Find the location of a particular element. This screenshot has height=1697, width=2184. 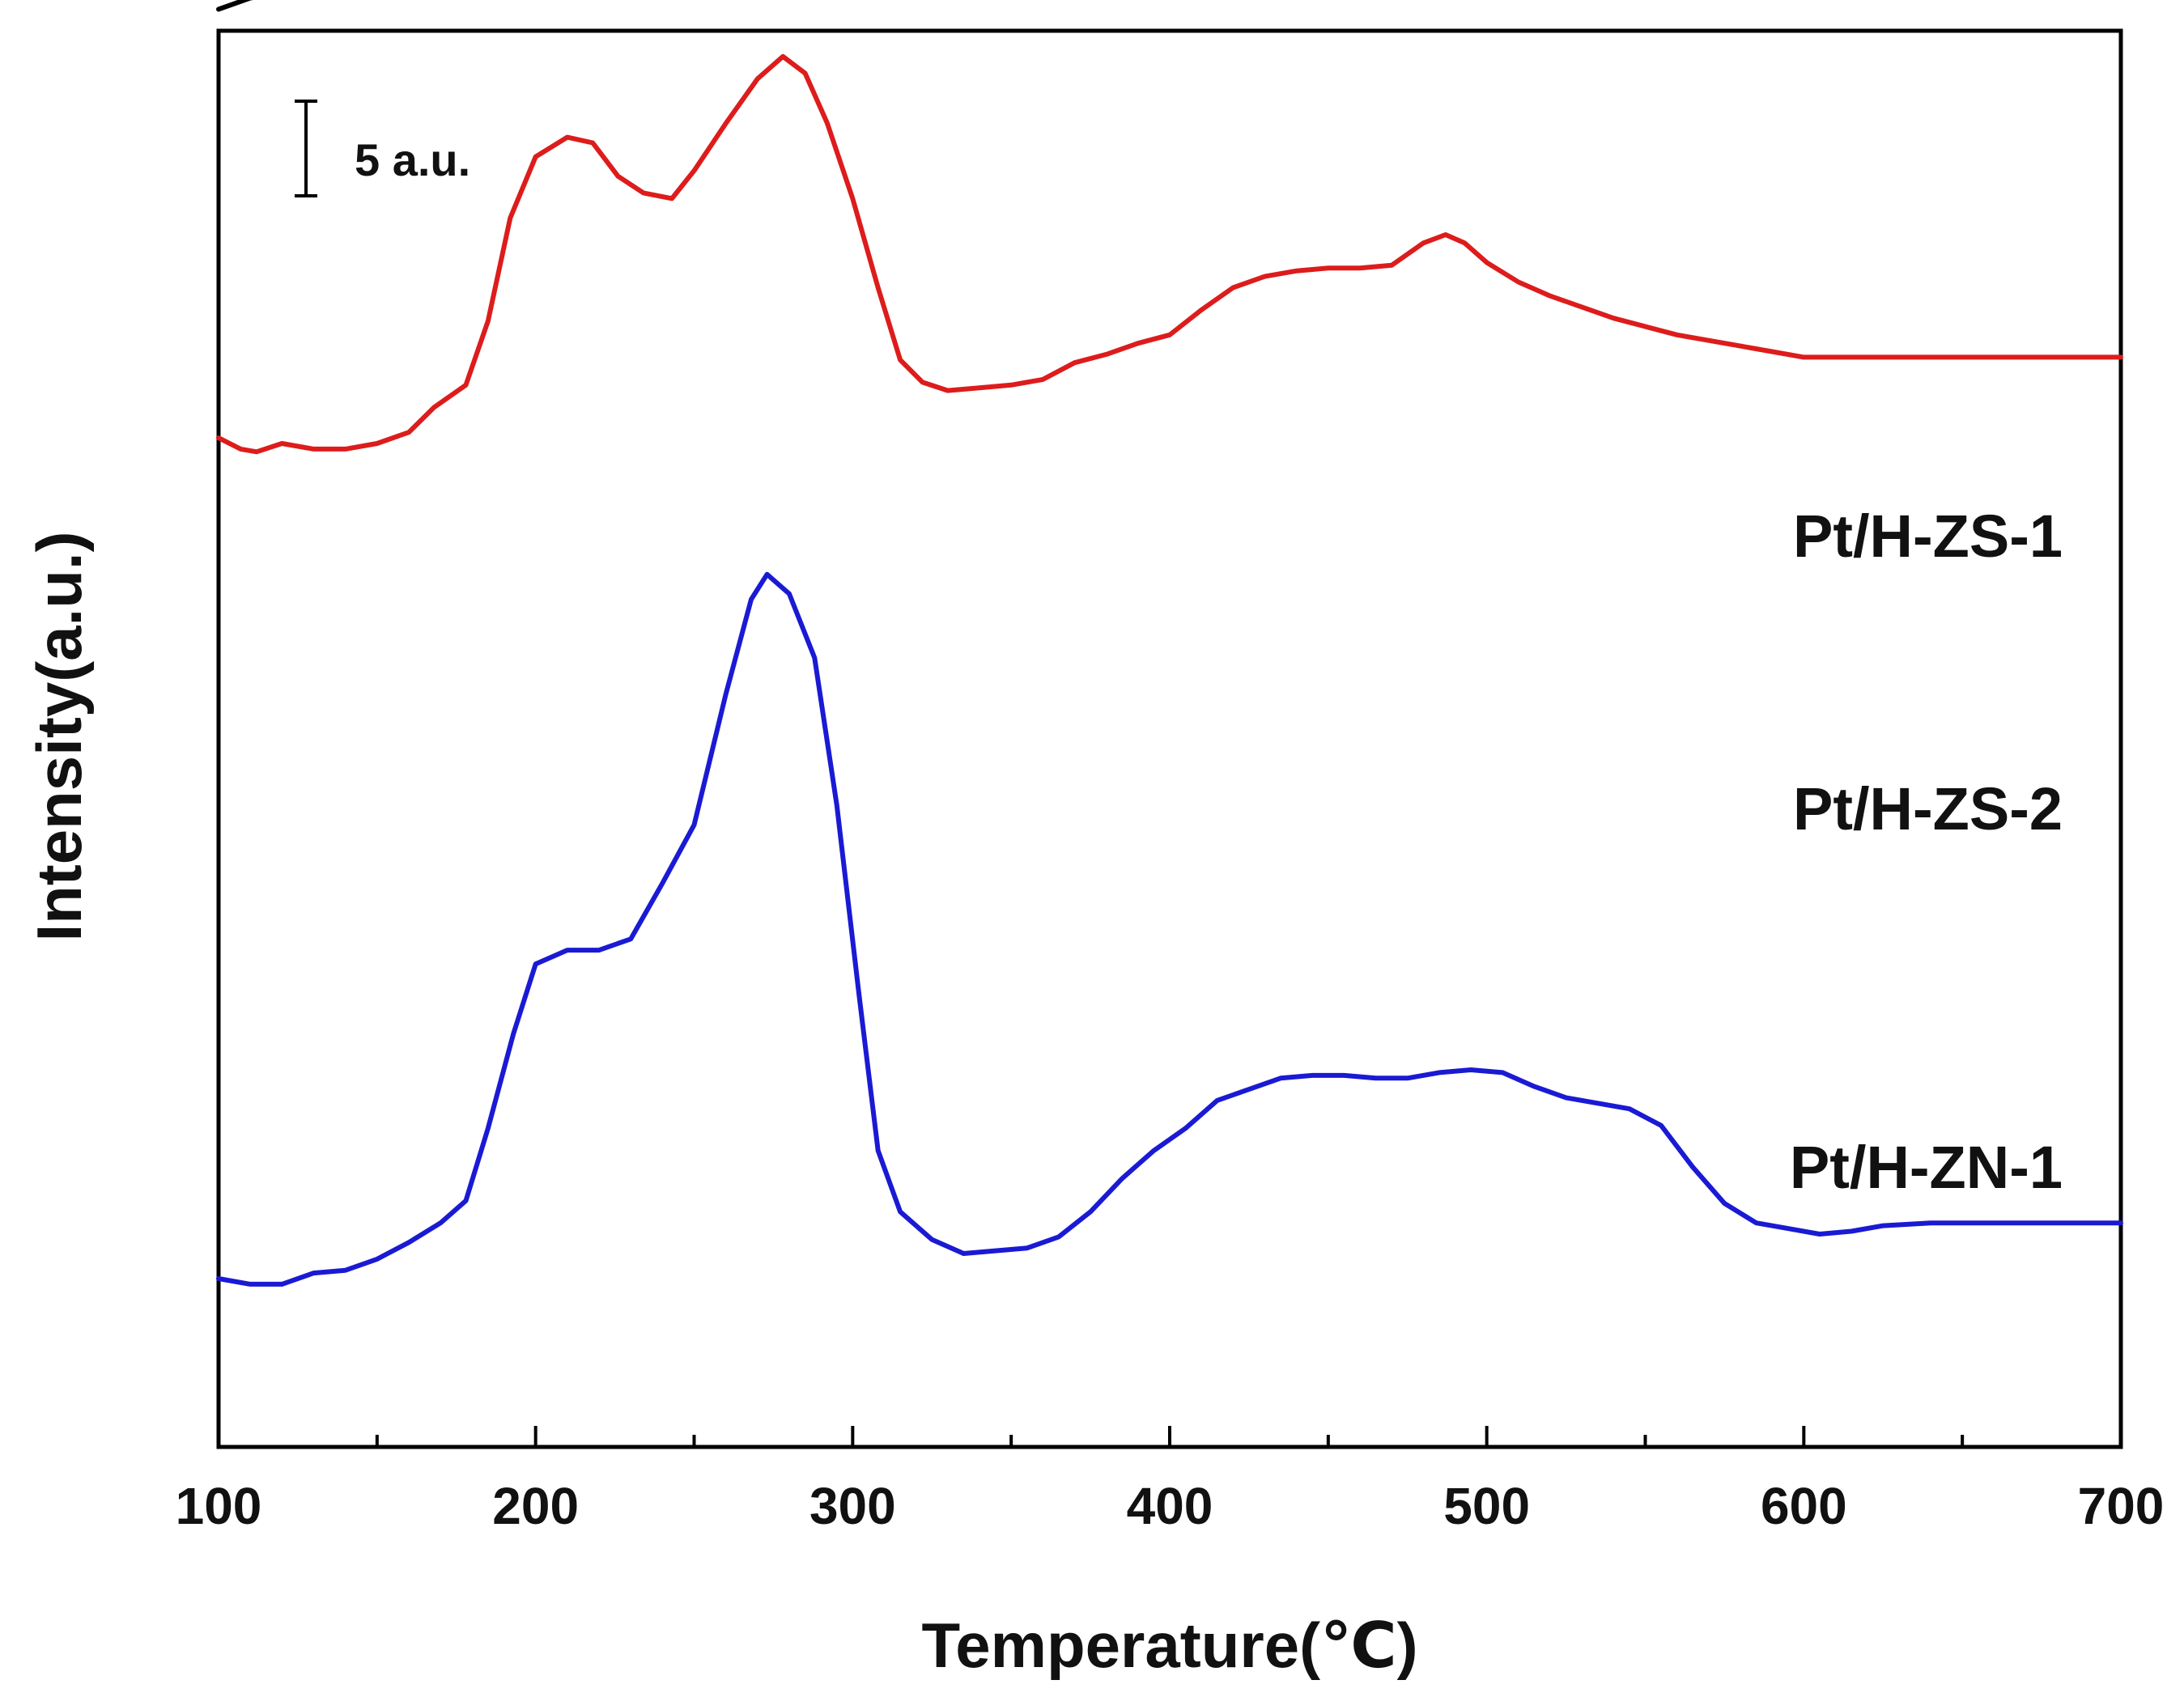

x-tick-label: 300 is located at coordinates (853, 1506).